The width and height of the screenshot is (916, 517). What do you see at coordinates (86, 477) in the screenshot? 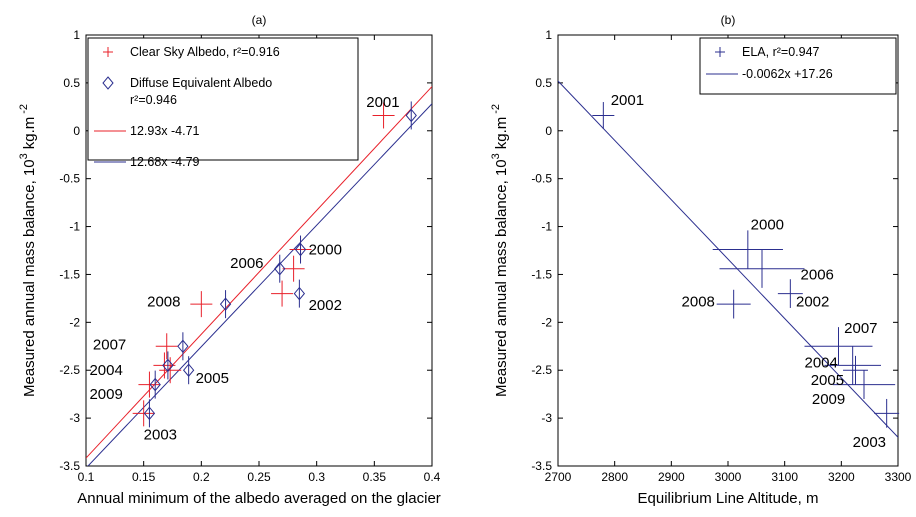
I see `x-tick-label: 0.1` at bounding box center [86, 477].